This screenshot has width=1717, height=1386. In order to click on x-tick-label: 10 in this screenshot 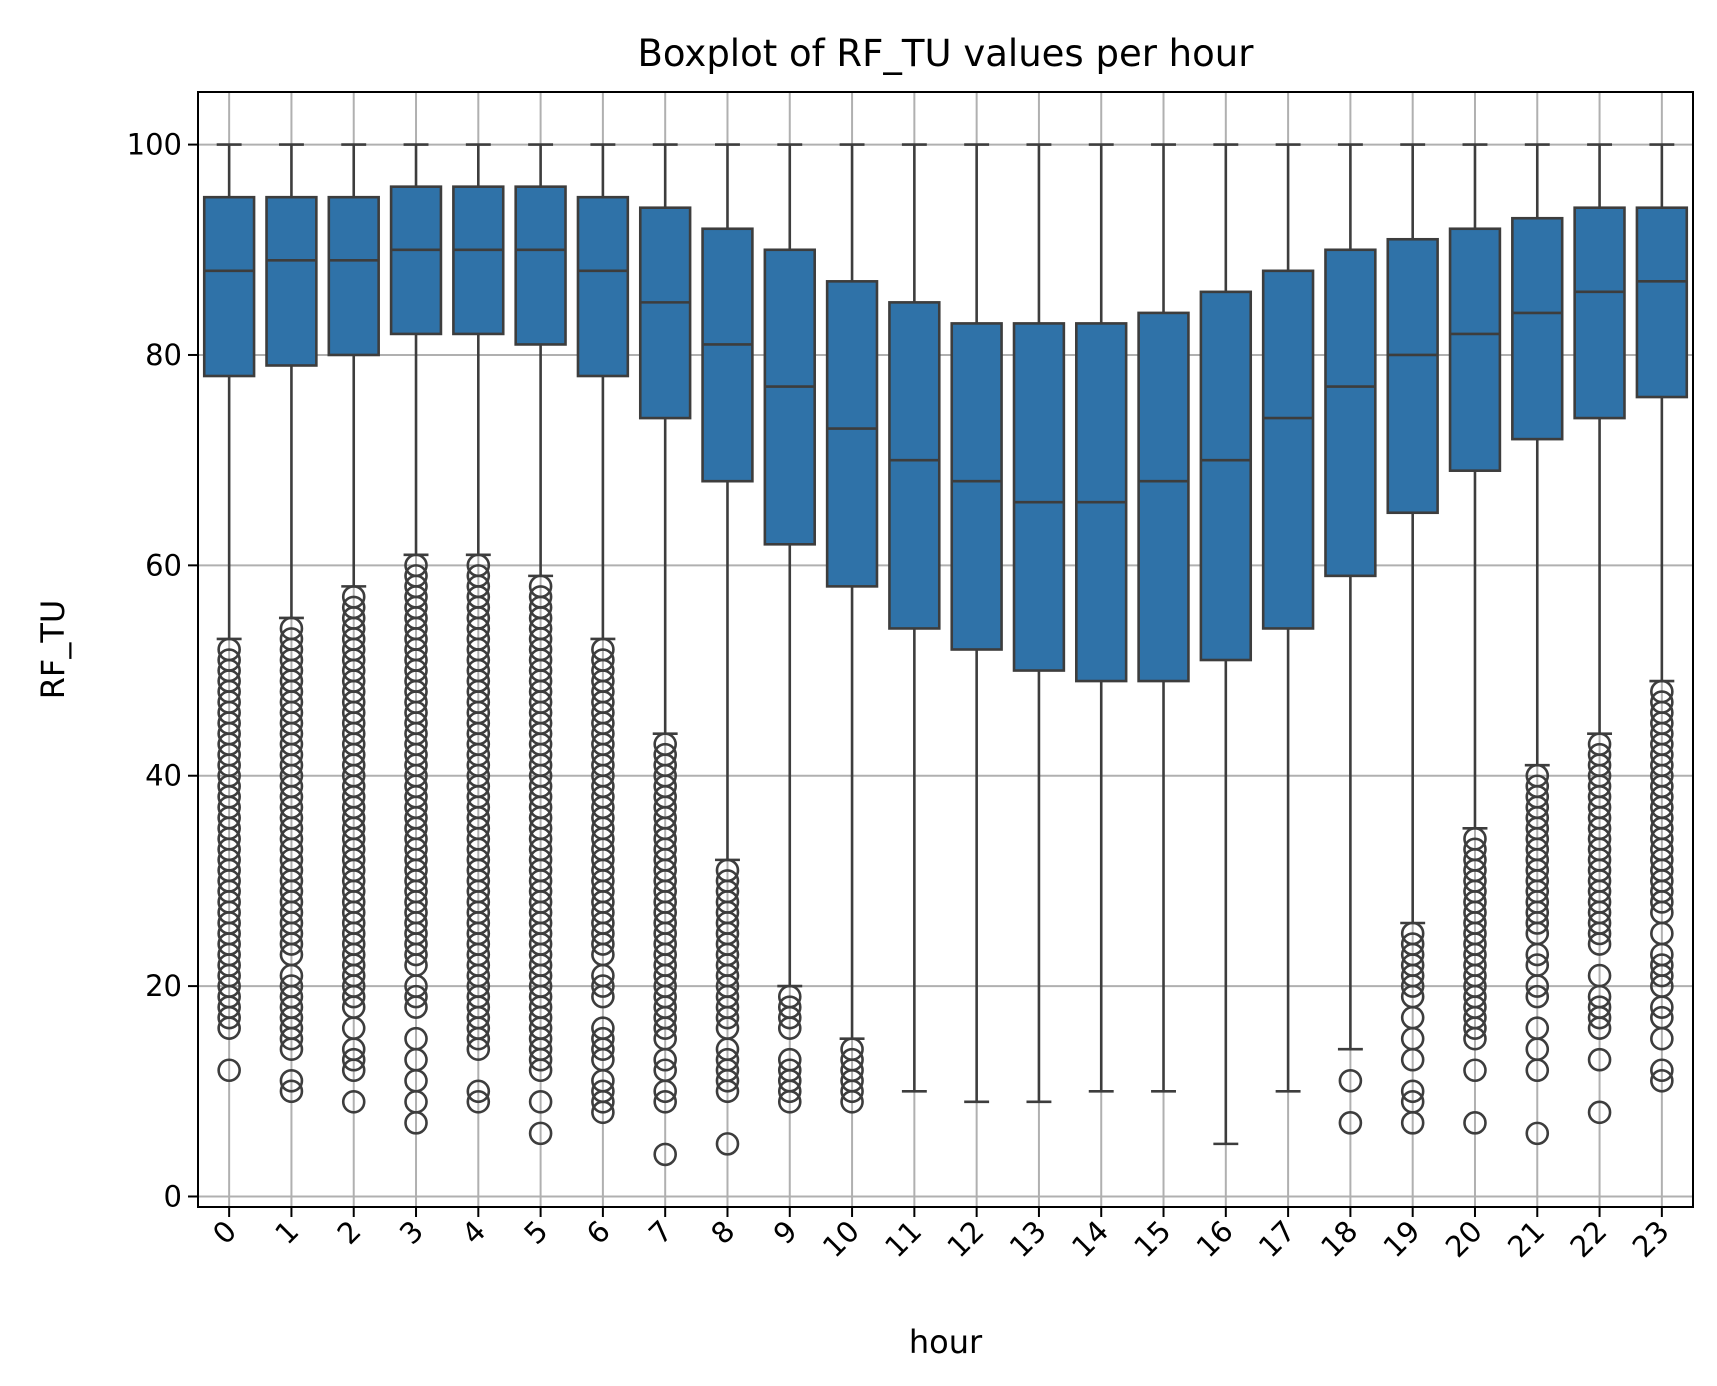, I will do `click(841, 1239)`.